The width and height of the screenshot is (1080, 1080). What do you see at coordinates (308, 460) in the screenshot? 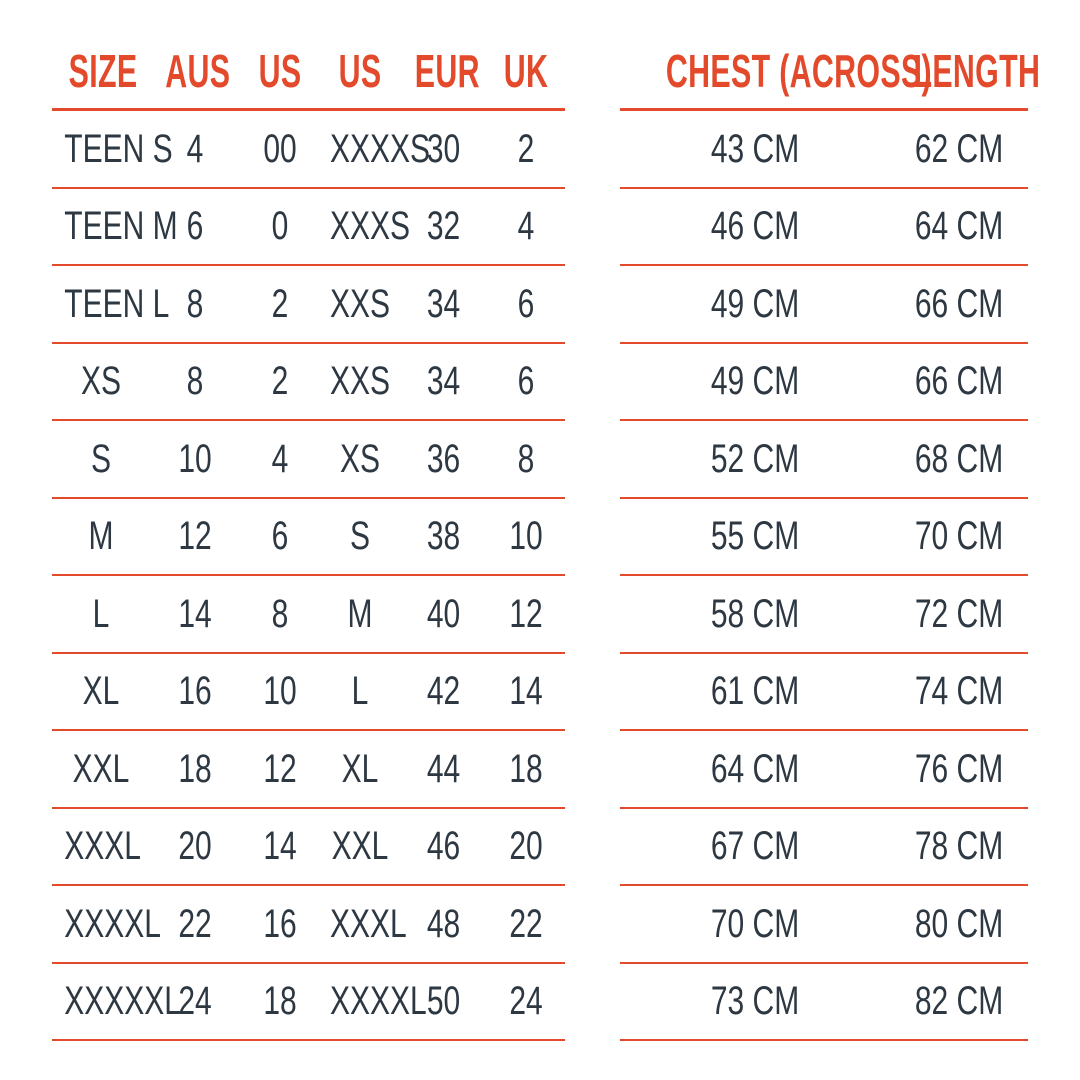
I see `table-row: S 10 4 XS 36 8` at bounding box center [308, 460].